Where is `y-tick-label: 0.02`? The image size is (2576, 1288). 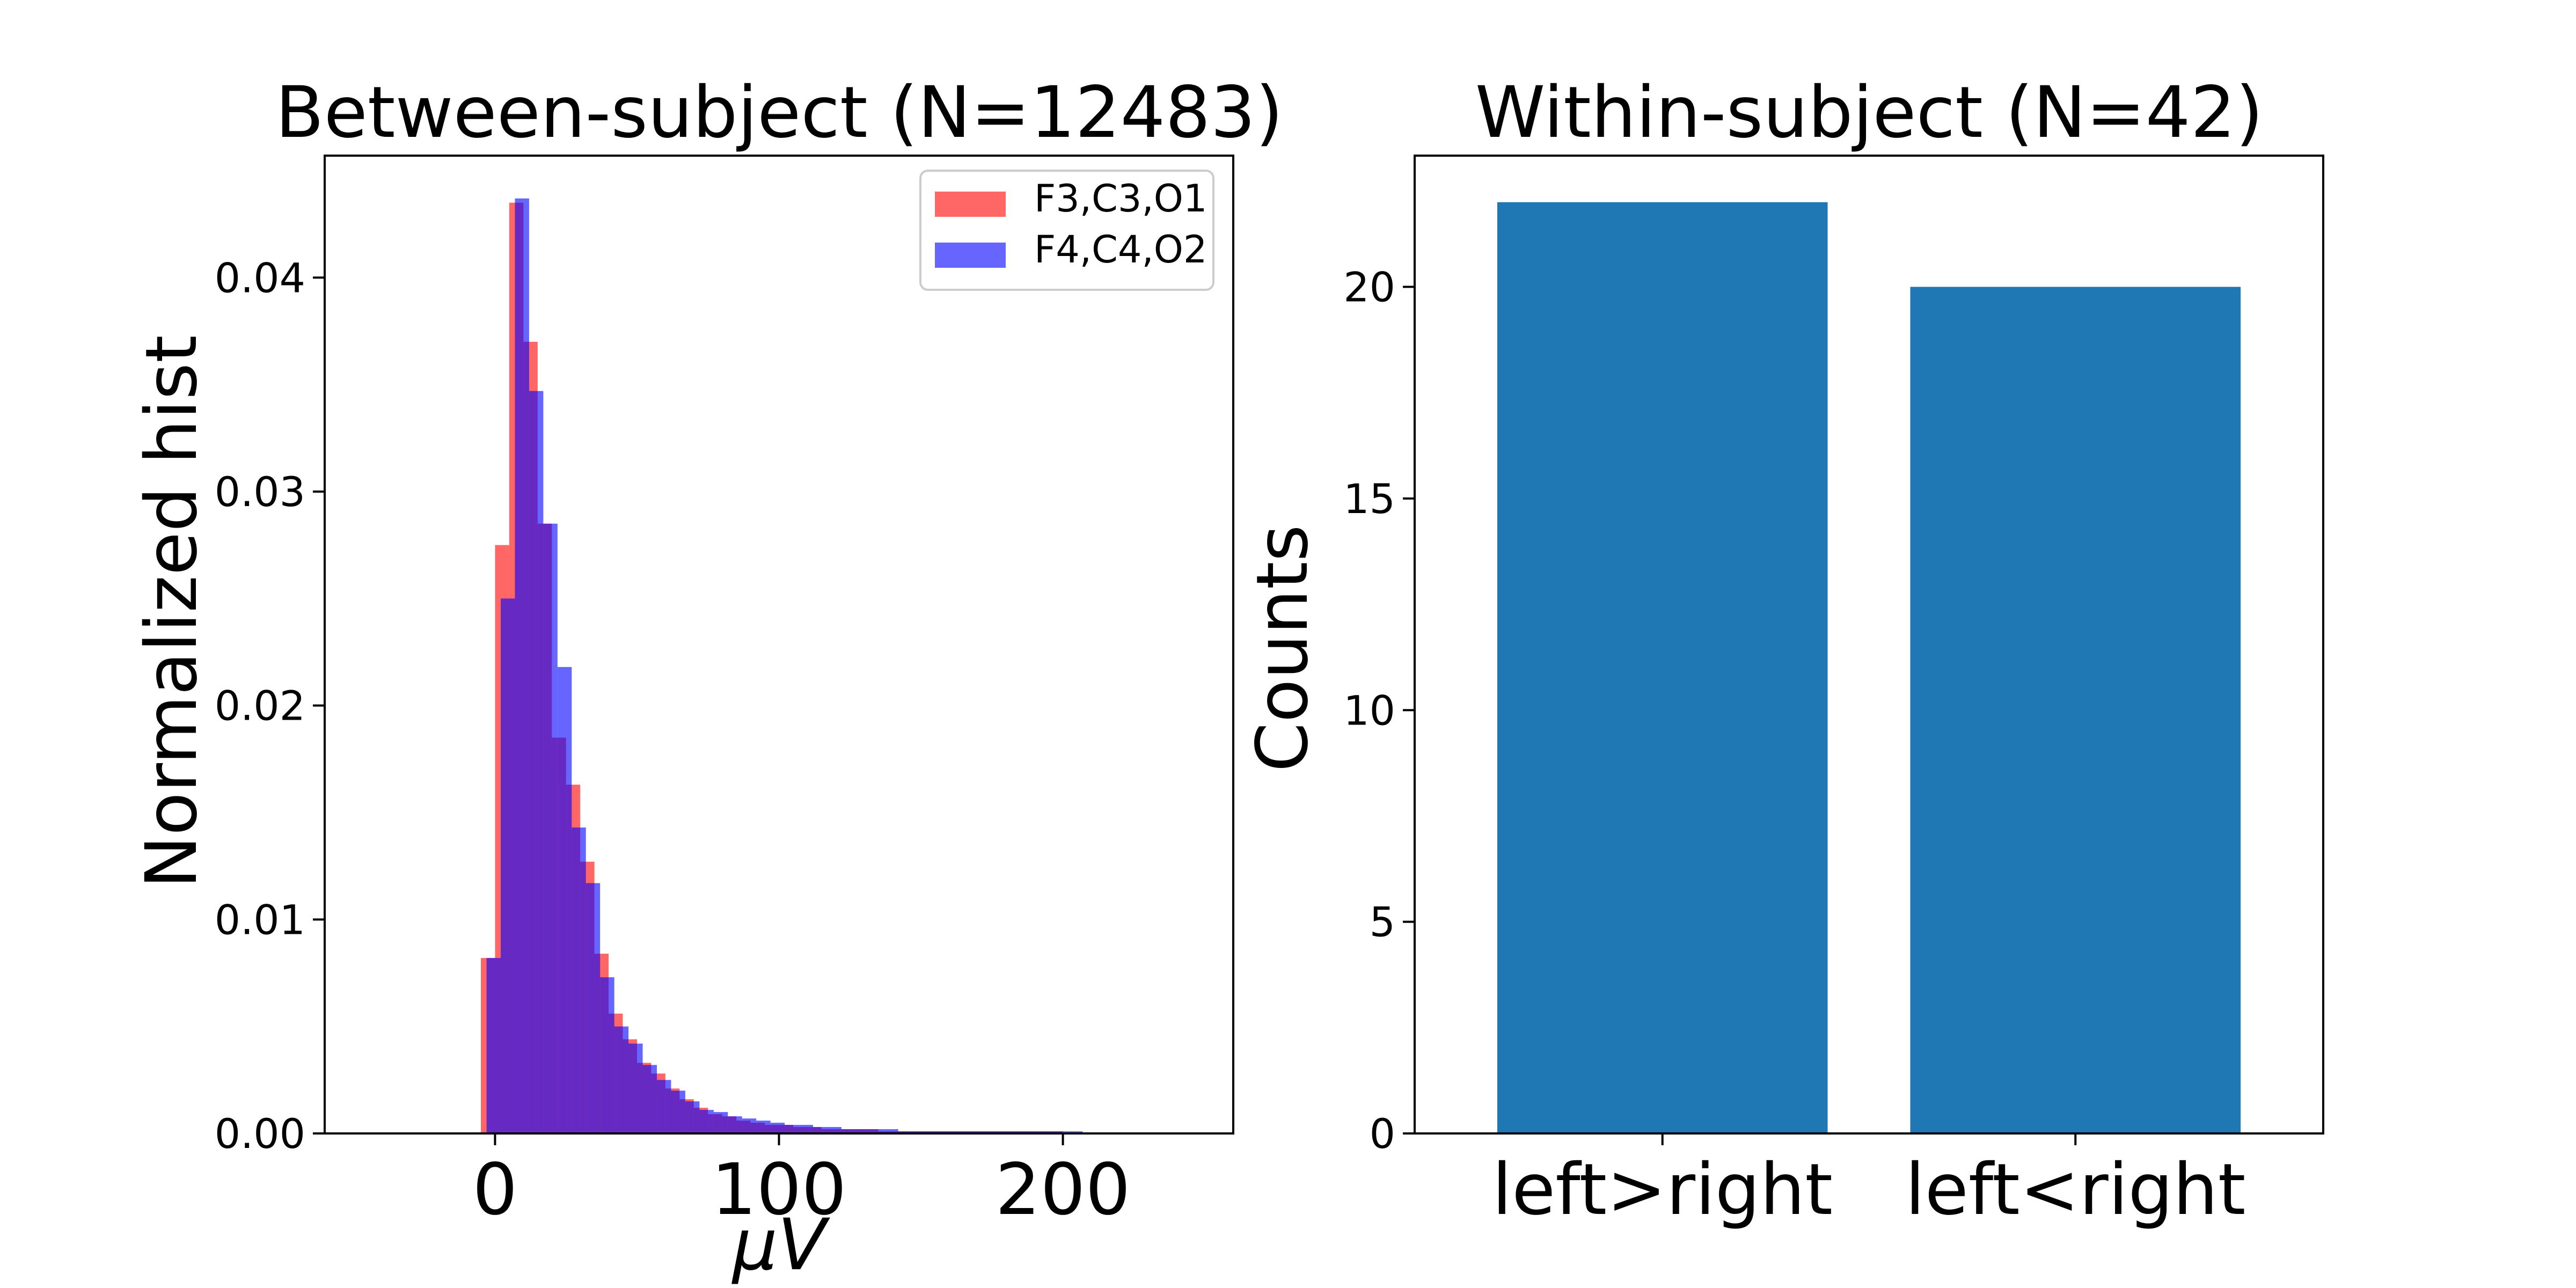 y-tick-label: 0.02 is located at coordinates (260, 706).